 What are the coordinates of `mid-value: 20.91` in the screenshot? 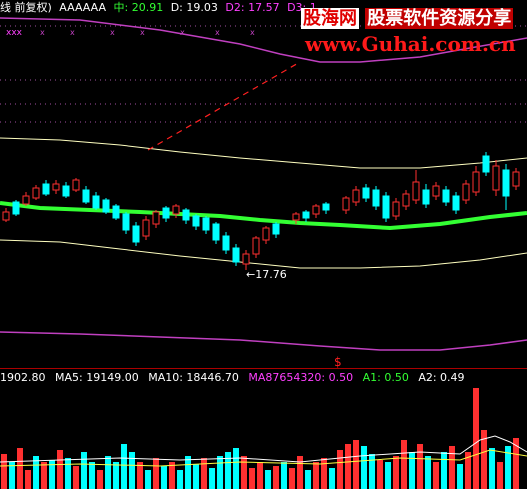 It's located at (147, 7).